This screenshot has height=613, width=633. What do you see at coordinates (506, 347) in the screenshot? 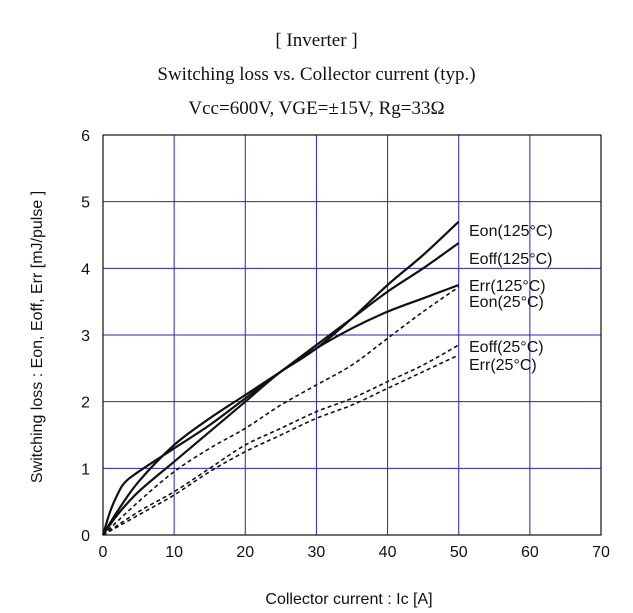
I see `series-label-4: Eoff(25°C)` at bounding box center [506, 347].